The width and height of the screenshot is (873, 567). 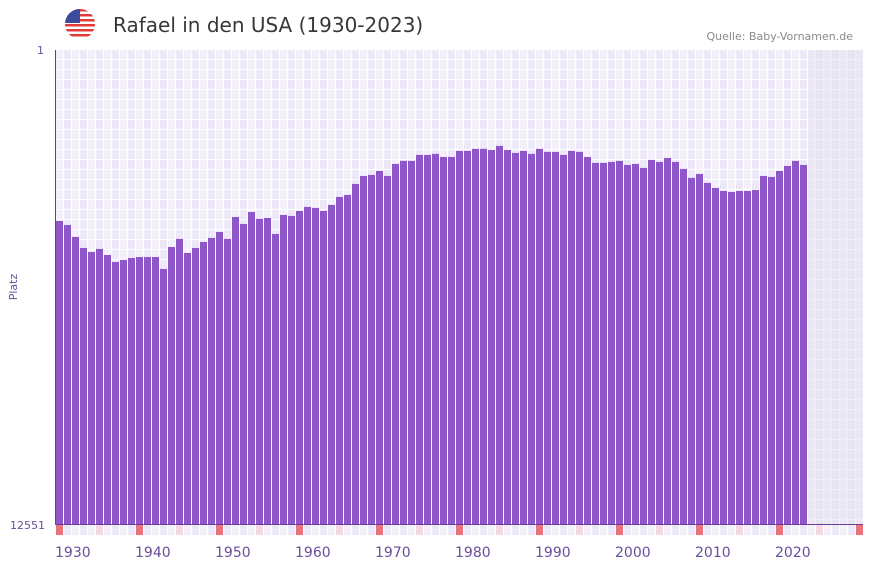 What do you see at coordinates (299, 367) in the screenshot?
I see `bar-1960` at bounding box center [299, 367].